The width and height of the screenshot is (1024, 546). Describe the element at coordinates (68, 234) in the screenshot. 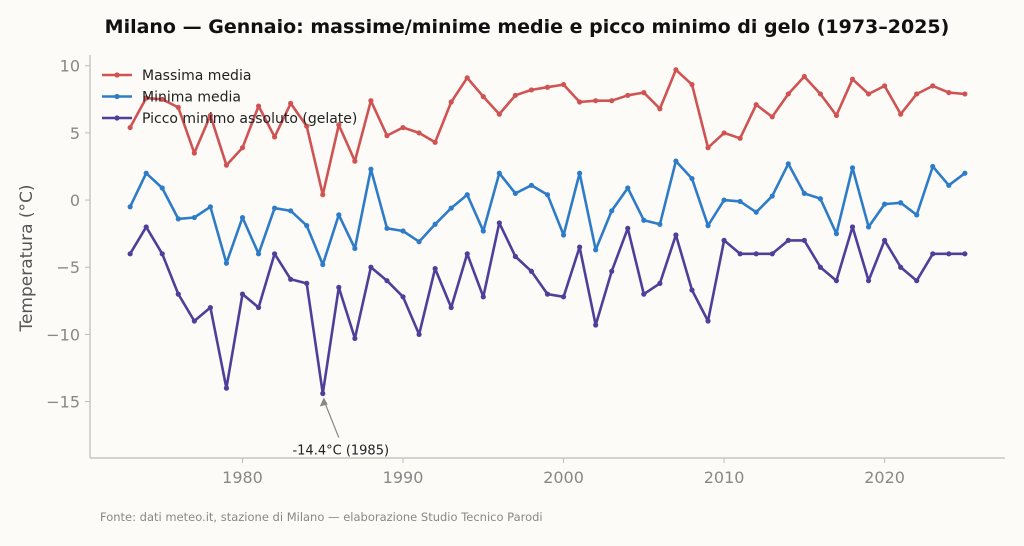

I see `y-axis-ticks: −15 −10 −5 0 5 10` at that location.